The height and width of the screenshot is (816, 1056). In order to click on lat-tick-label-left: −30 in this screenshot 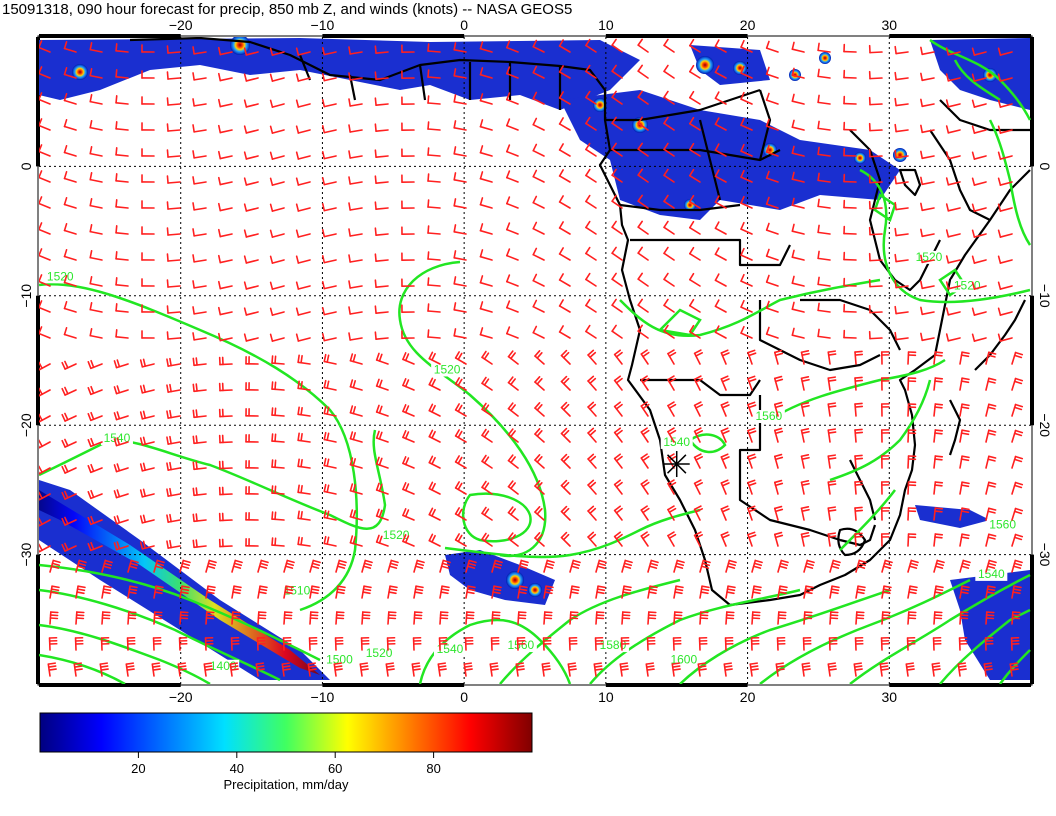, I will do `click(26, 555)`.